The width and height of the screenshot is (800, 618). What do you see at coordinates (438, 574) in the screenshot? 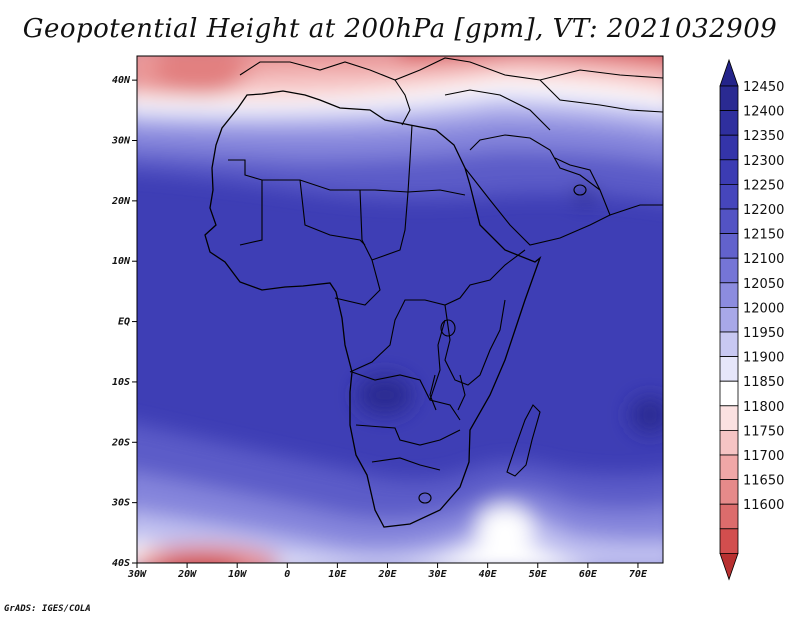
I see `x-tick-label: 30E` at bounding box center [438, 574].